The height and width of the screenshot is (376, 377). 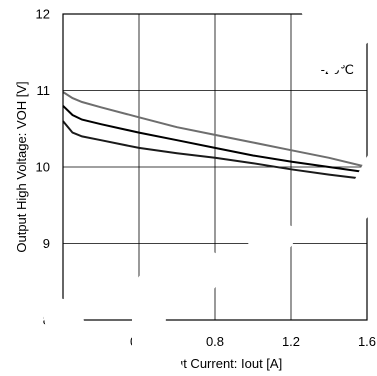 What do you see at coordinates (21, 166) in the screenshot?
I see `y-axis-label: Output High Voltage: VOH [V]` at bounding box center [21, 166].